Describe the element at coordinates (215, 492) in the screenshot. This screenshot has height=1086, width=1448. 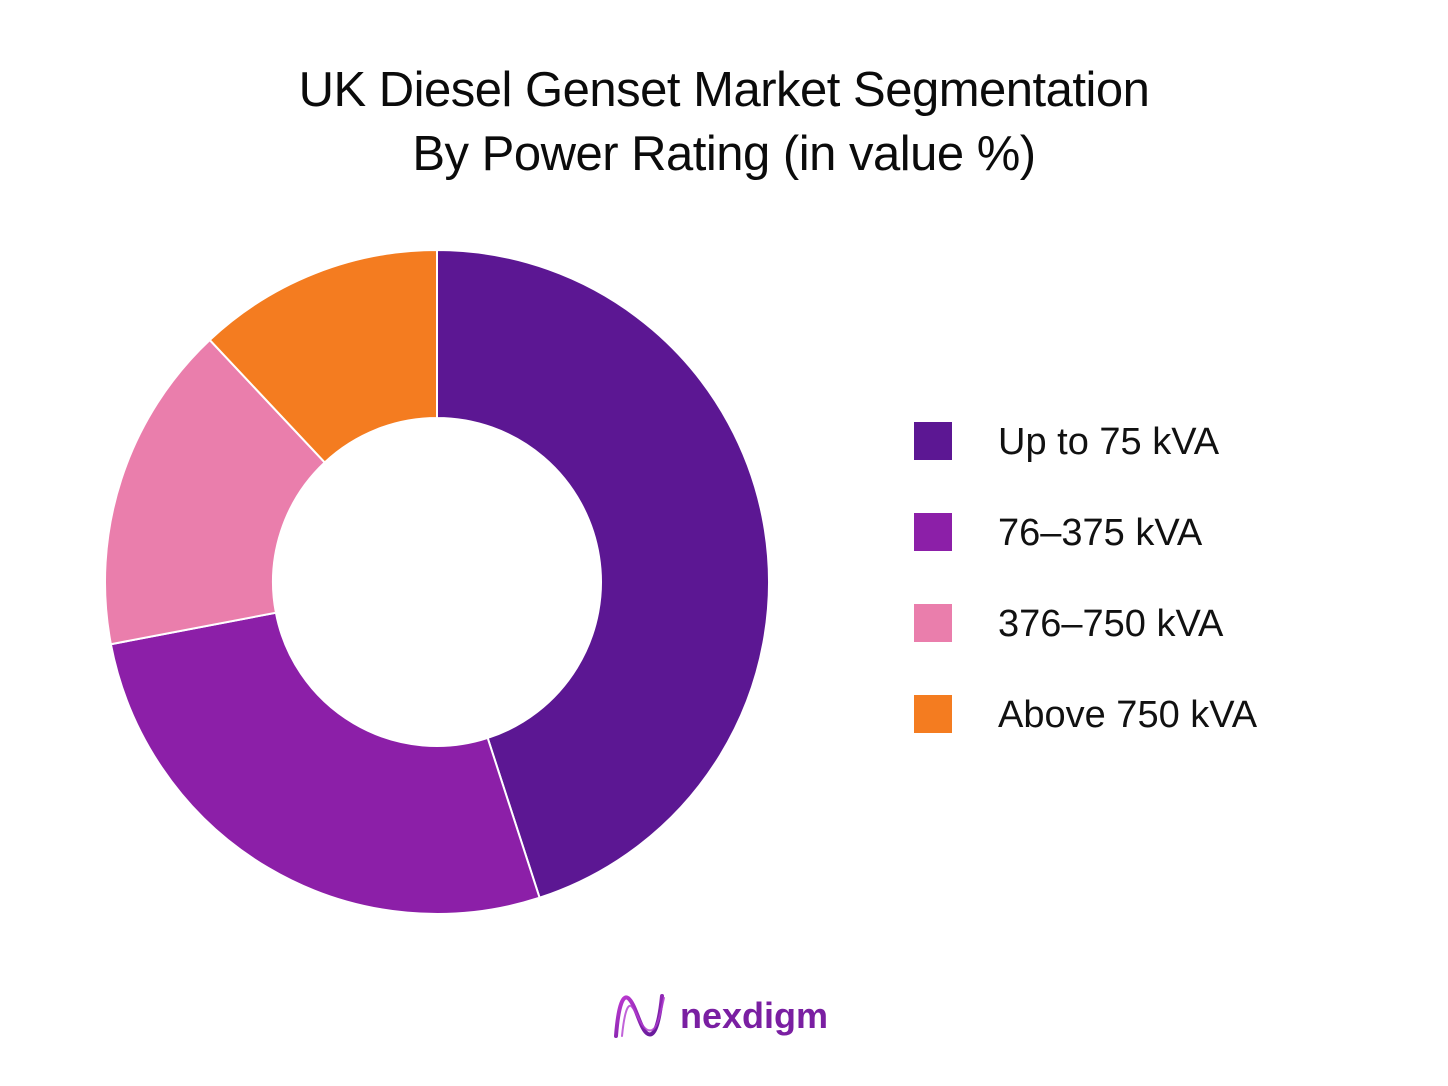
I see `donut-slice-376-750-kva` at that location.